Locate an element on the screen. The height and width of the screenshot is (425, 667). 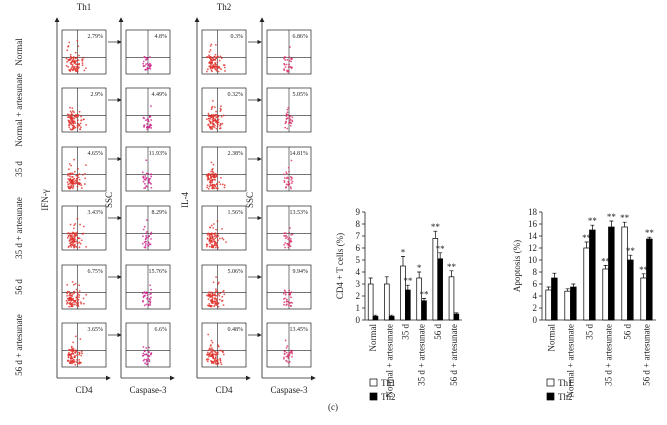
significance: ** is located at coordinates (593, 221).